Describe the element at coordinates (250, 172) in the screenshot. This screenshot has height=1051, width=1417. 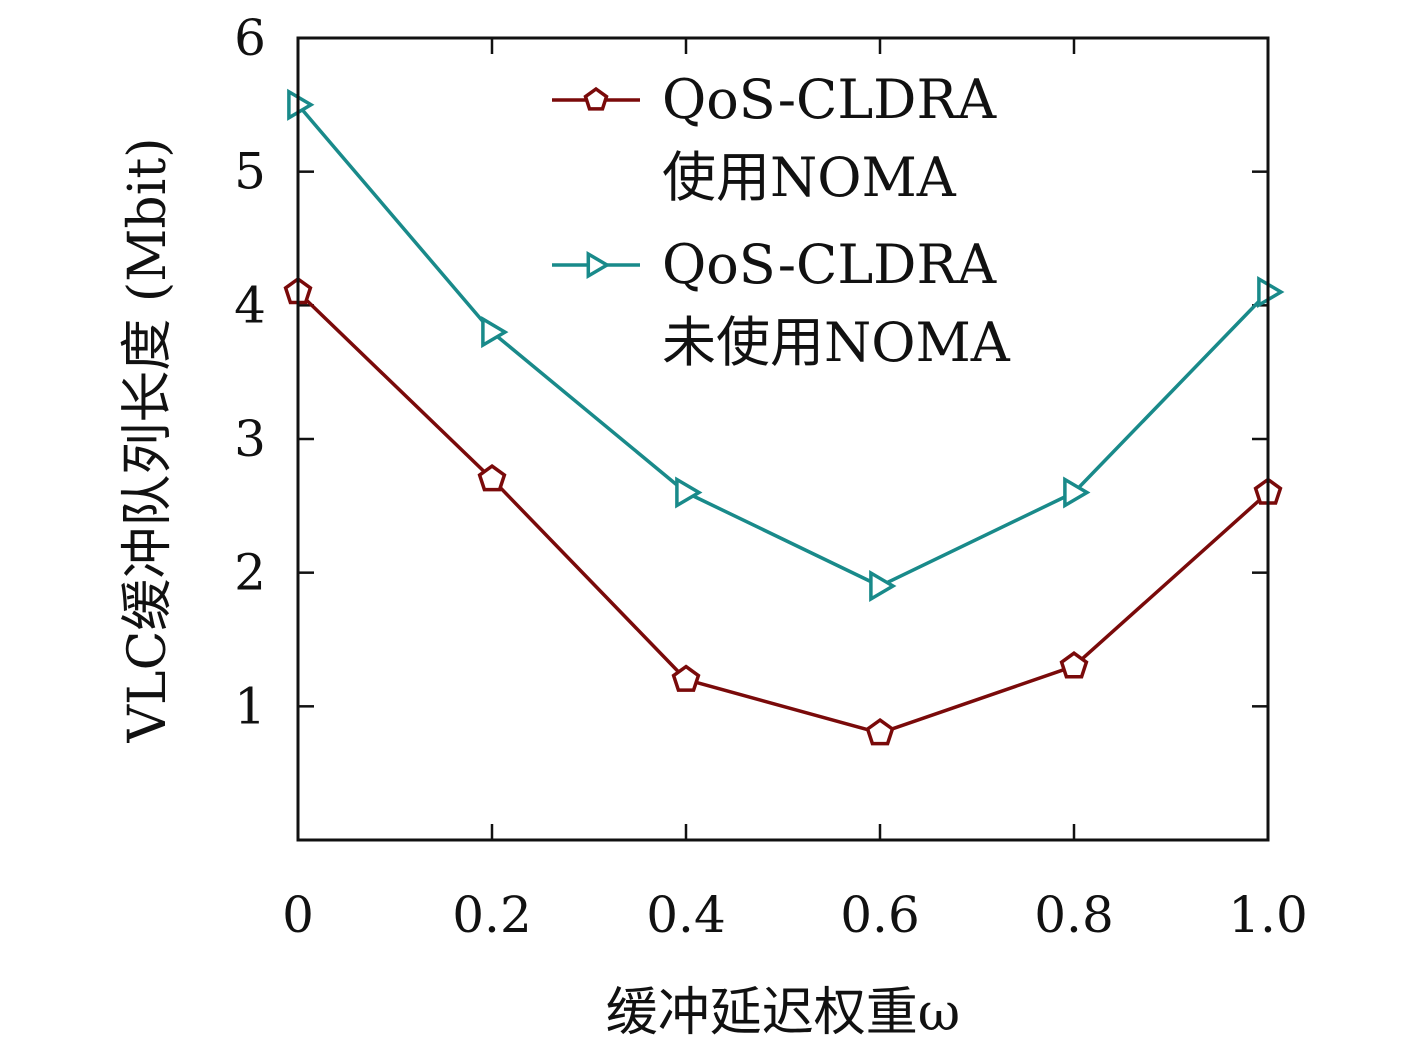
I see `y-tick-label: 5` at that location.